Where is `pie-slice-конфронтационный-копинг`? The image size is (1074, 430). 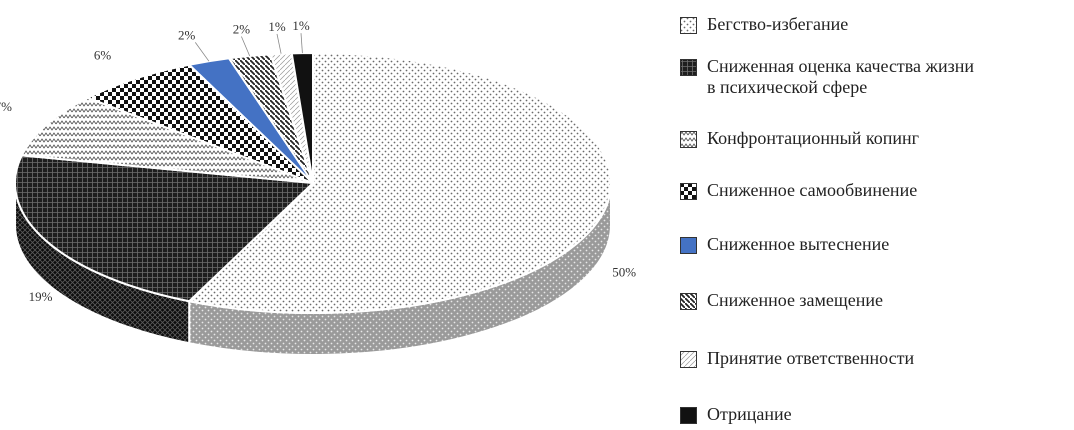
pie-slice-конфронтационный-копинг is located at coordinates (167, 140).